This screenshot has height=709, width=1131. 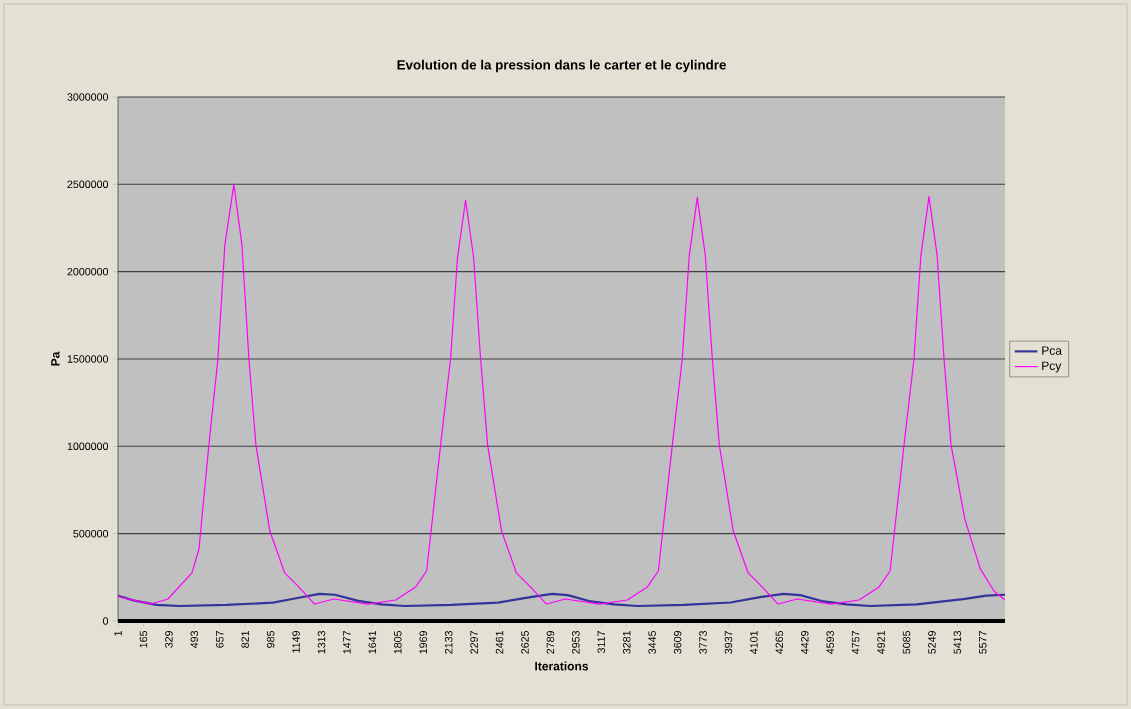 What do you see at coordinates (169, 639) in the screenshot?
I see `x-tick-label: 329` at bounding box center [169, 639].